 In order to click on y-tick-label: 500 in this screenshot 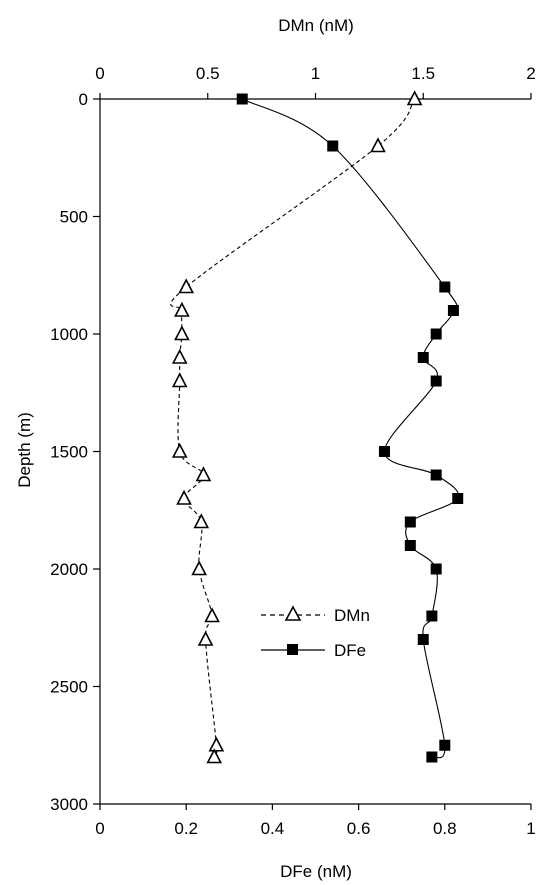, I will do `click(74, 217)`.